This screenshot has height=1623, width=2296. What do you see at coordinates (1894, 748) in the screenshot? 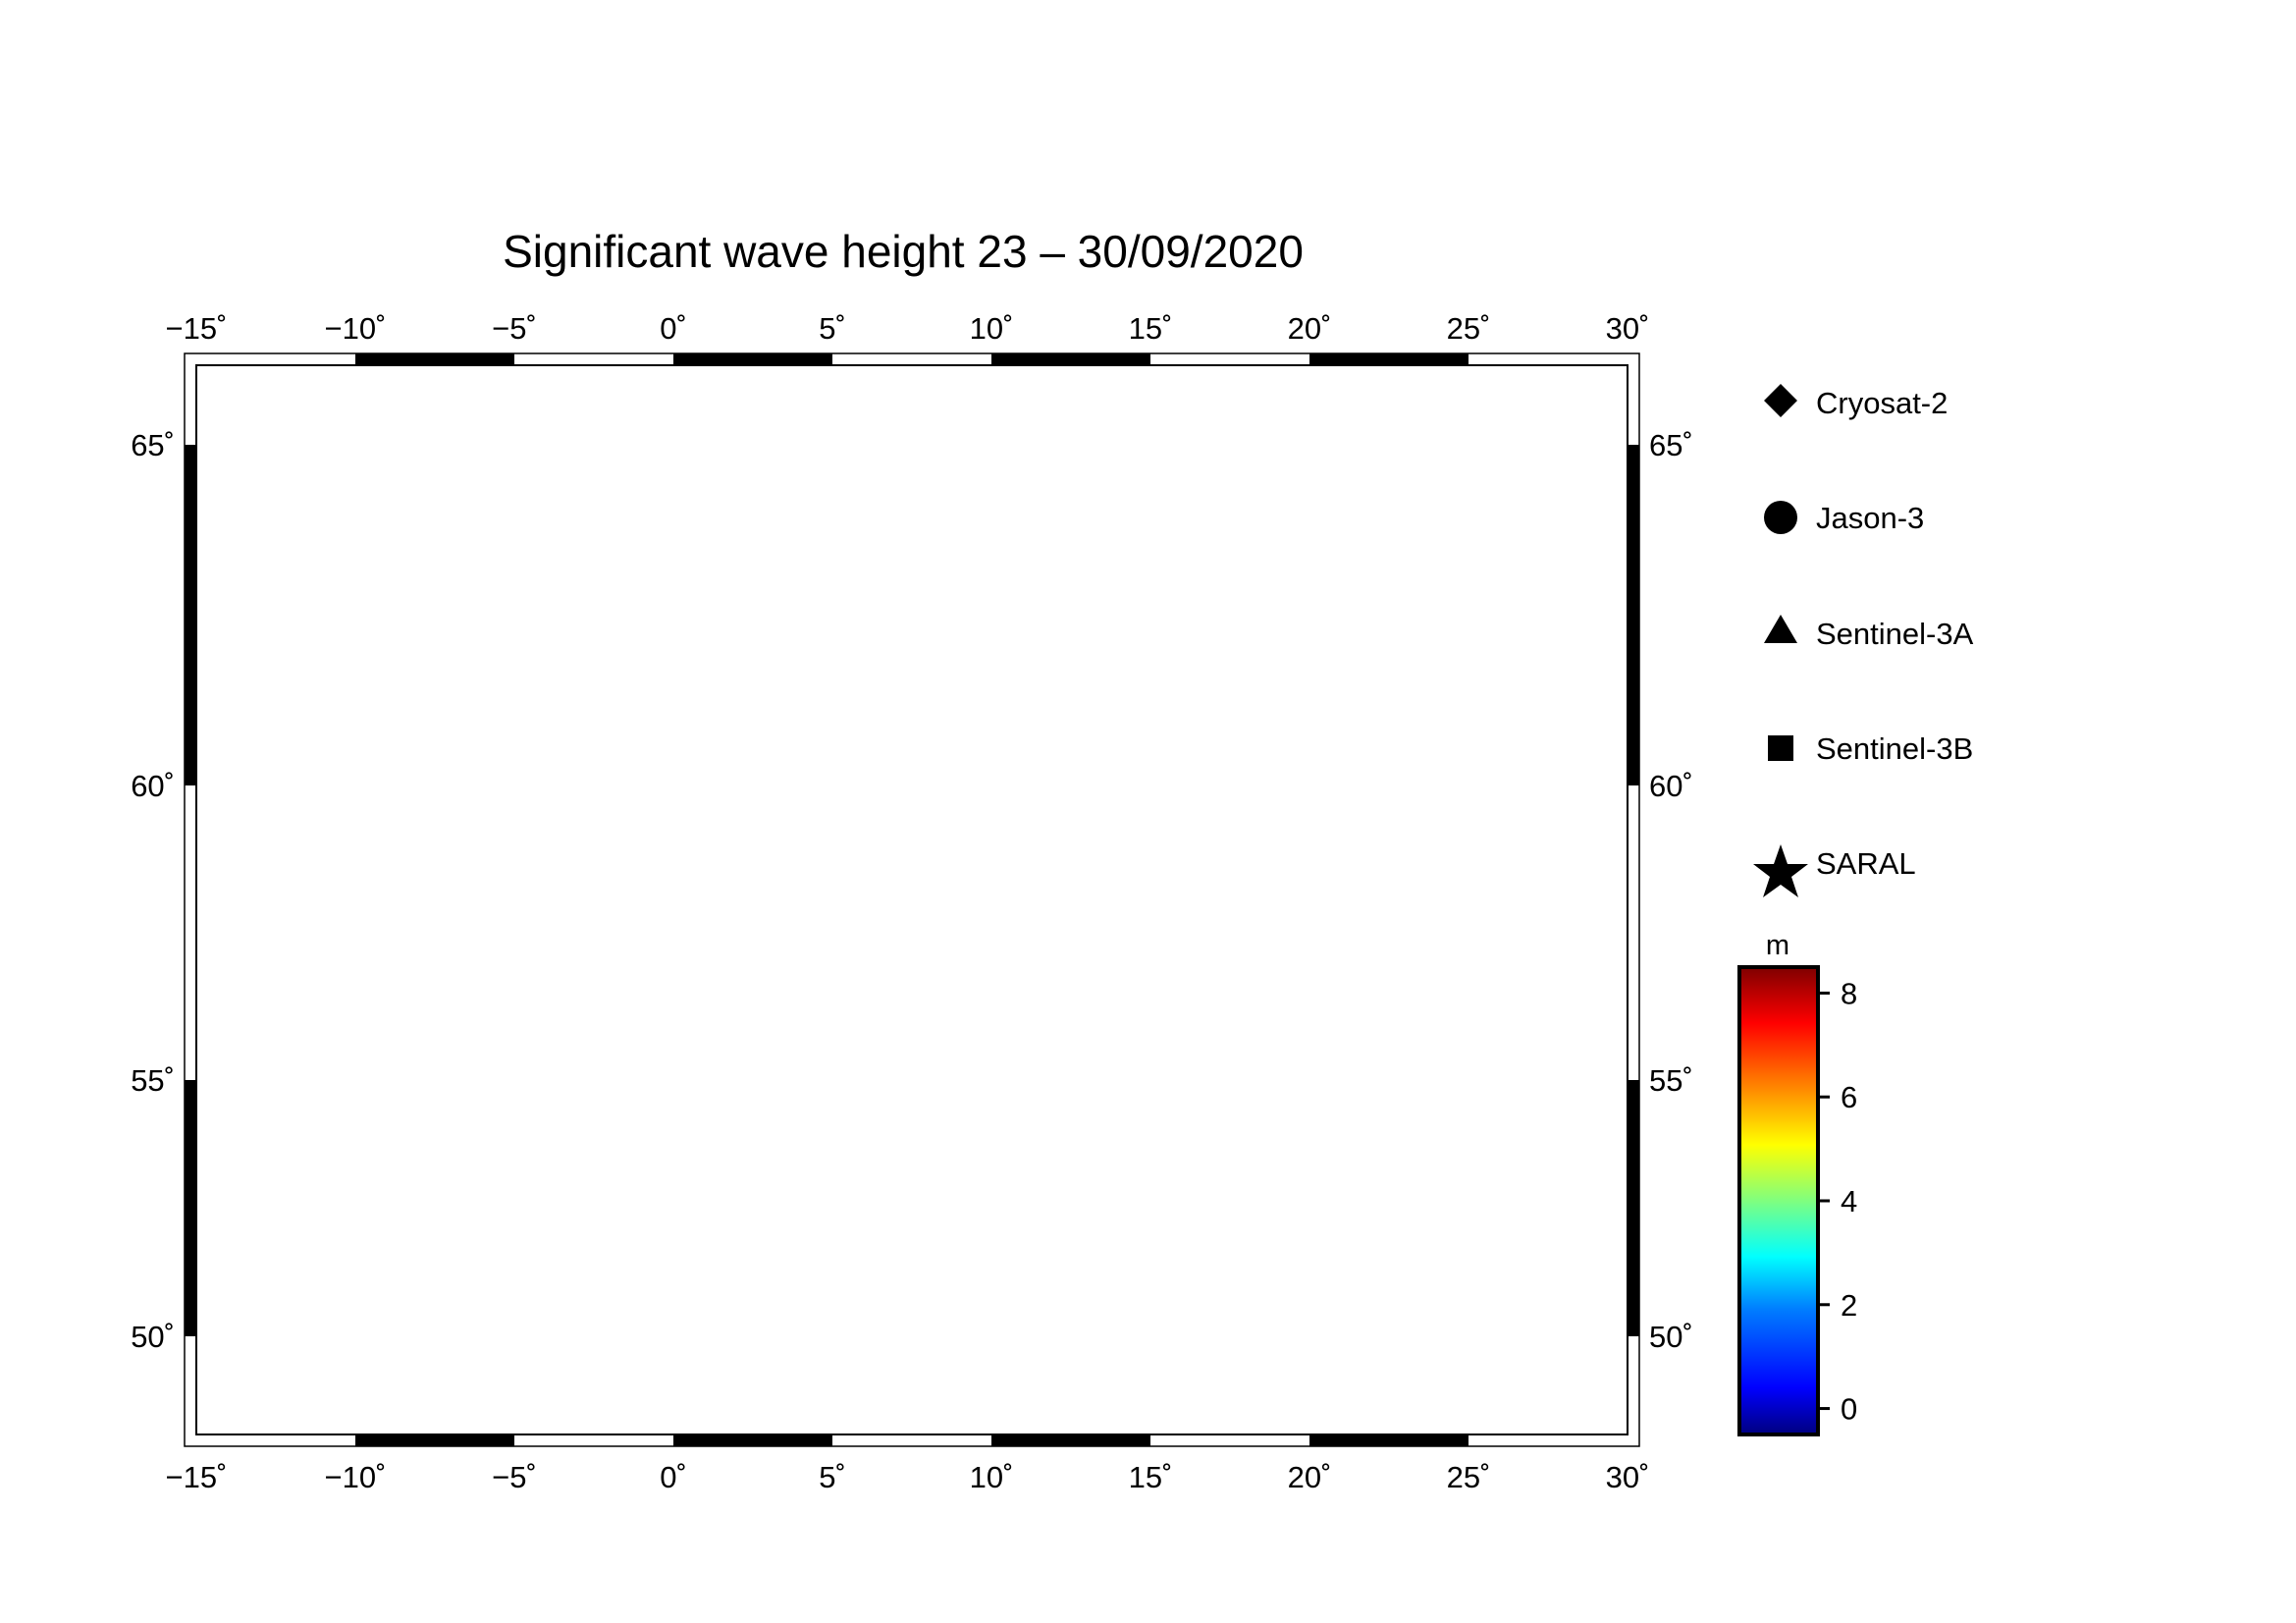
I see `legend-label: Sentinel-3B` at bounding box center [1894, 748].